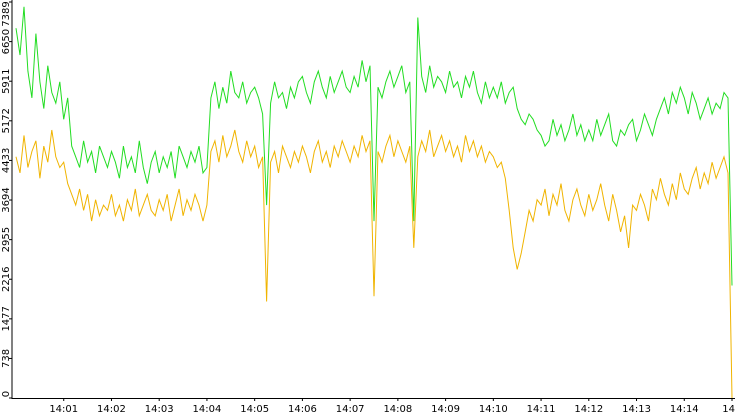 This screenshot has width=735, height=415. I want to click on y-tick-label: 6650, so click(6, 41).